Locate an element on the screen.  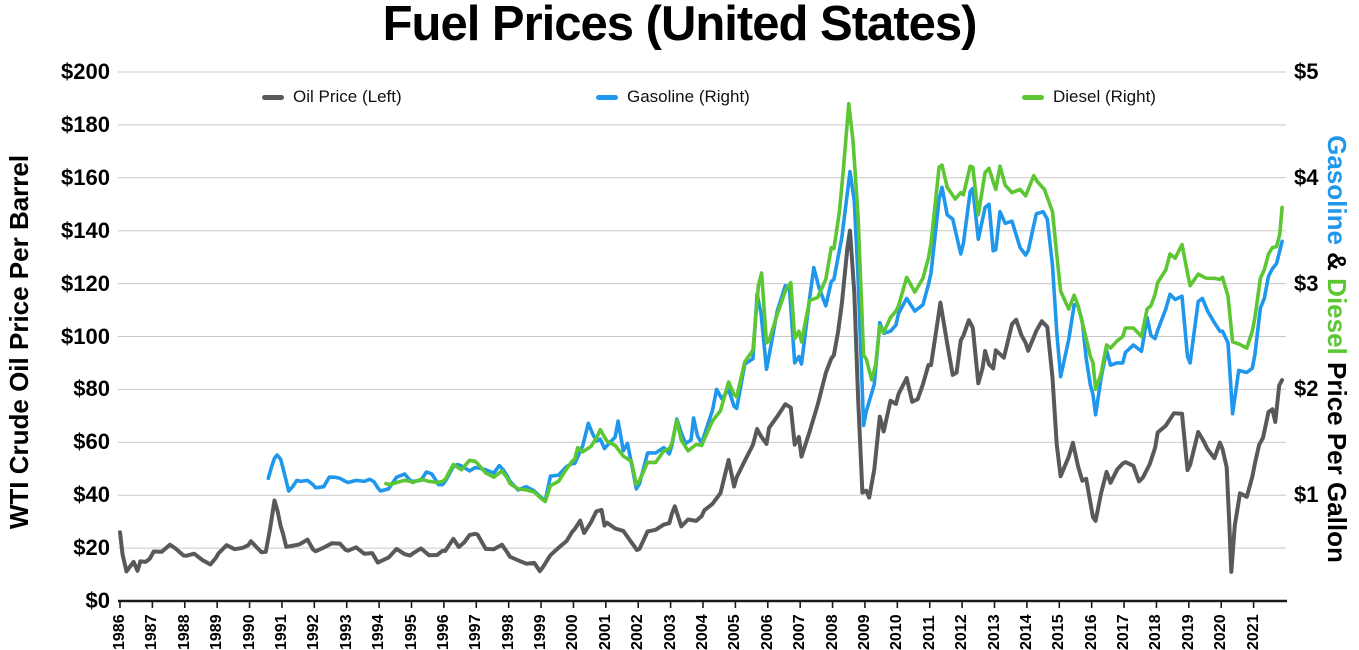
y-left-tick-label-0: $0 is located at coordinates (97, 600).